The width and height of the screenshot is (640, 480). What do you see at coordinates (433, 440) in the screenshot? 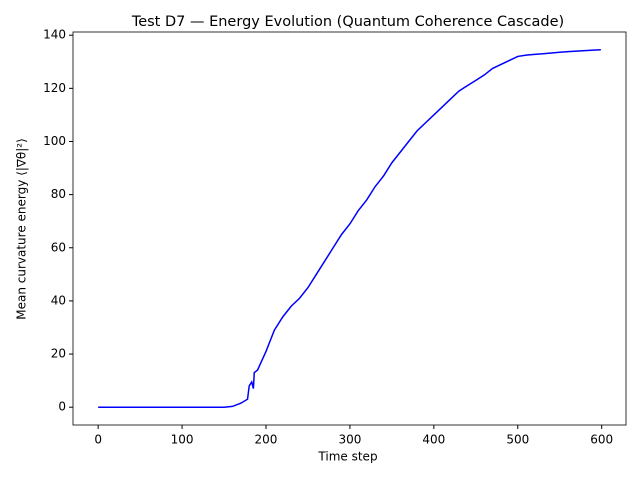
I see `x-tick-label: 400` at bounding box center [433, 440].